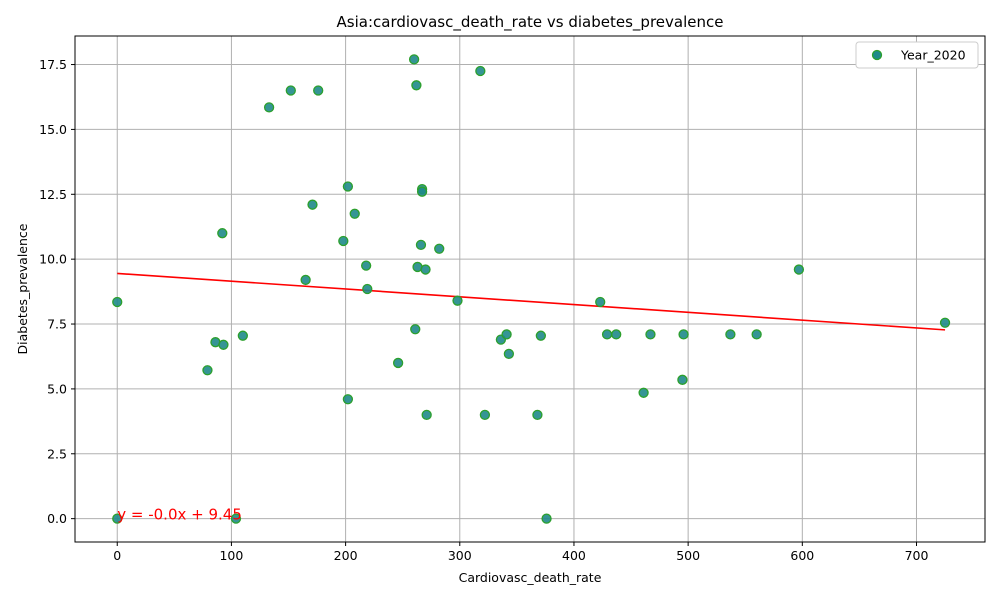 This screenshot has width=1000, height=600. What do you see at coordinates (57, 388) in the screenshot?
I see `y-tick-label: 5.0` at bounding box center [57, 388].